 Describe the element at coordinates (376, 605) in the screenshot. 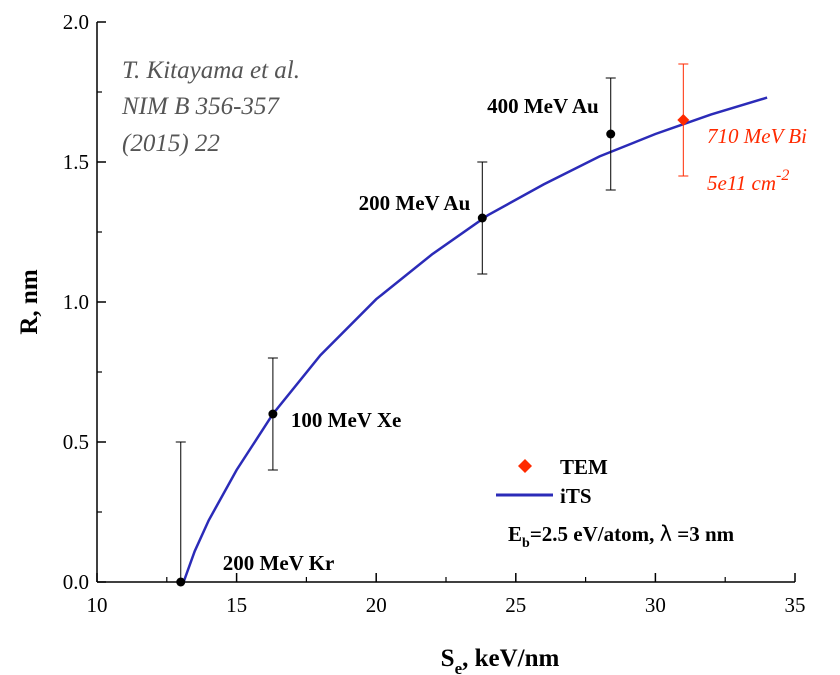

I see `x-tick-label: 20` at that location.